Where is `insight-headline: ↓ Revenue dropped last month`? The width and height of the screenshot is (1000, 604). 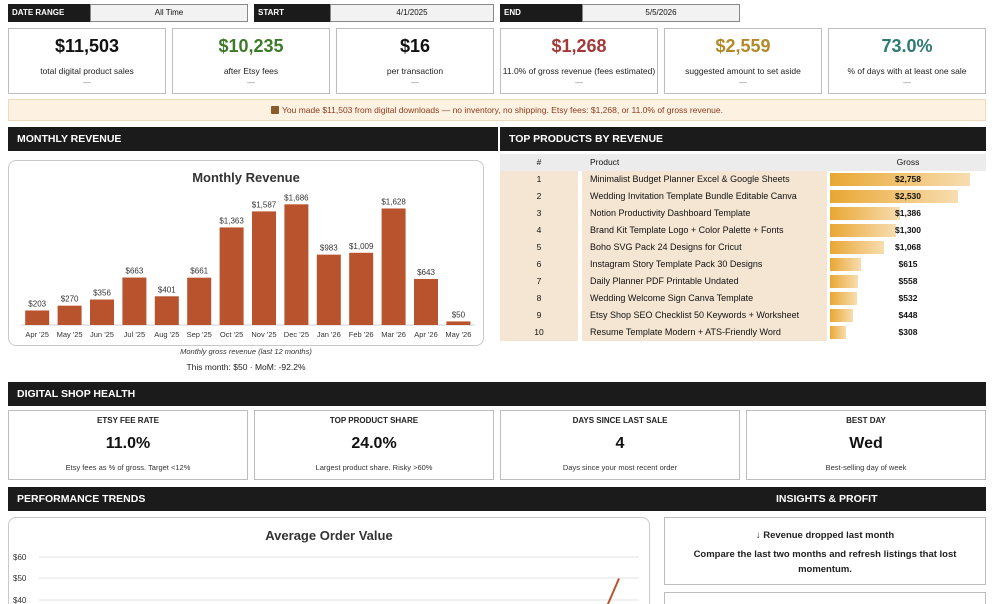 insight-headline: ↓ Revenue dropped last month is located at coordinates (825, 535).